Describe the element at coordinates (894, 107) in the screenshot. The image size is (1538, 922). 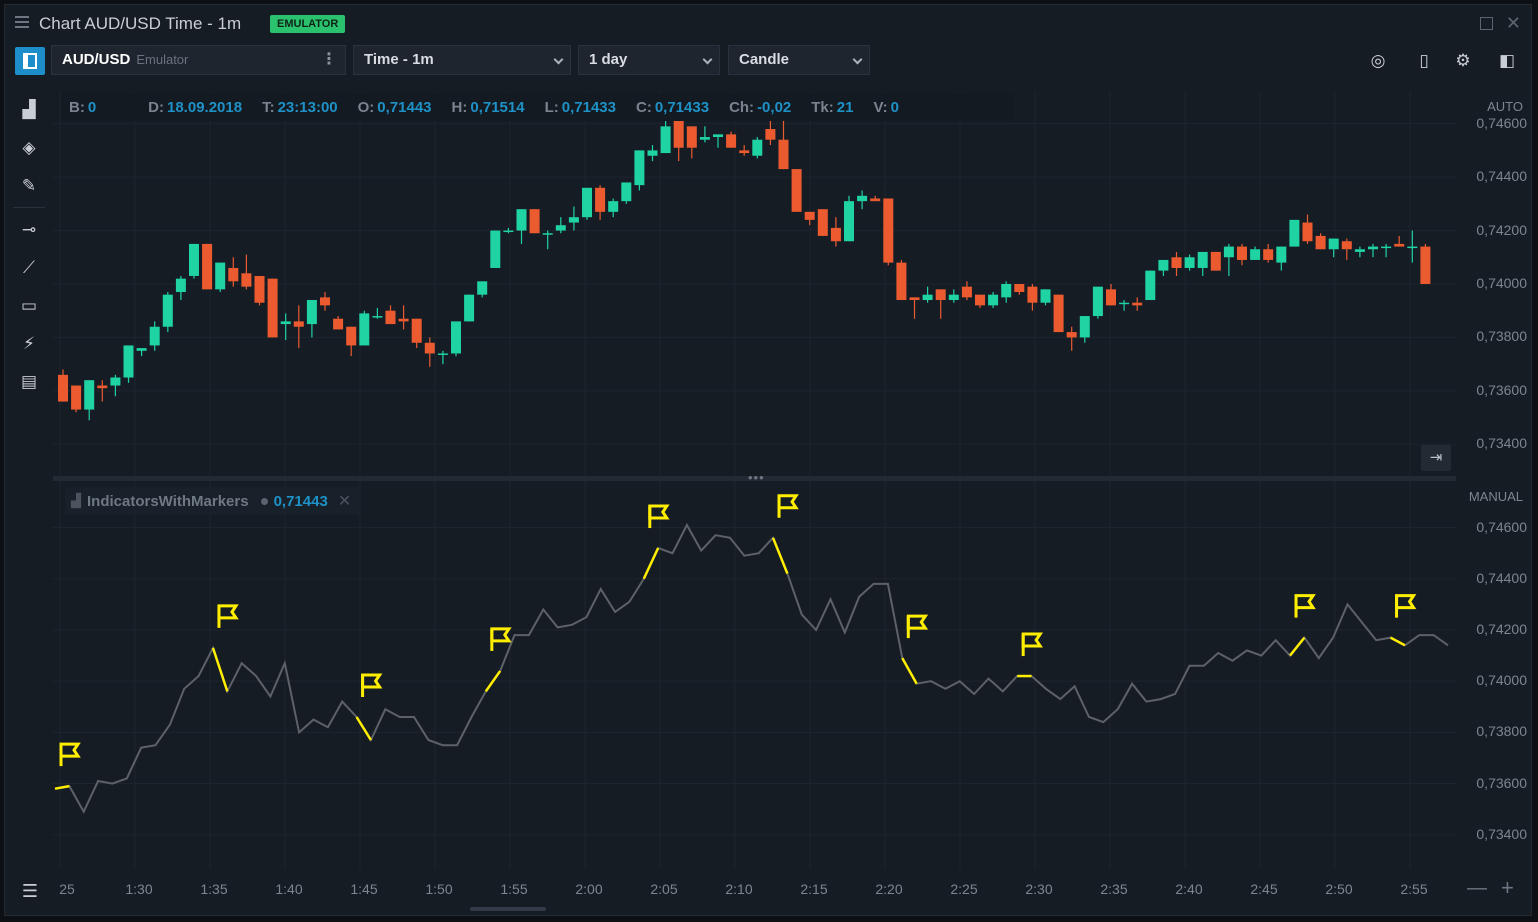
I see `volume-value: 0` at that location.